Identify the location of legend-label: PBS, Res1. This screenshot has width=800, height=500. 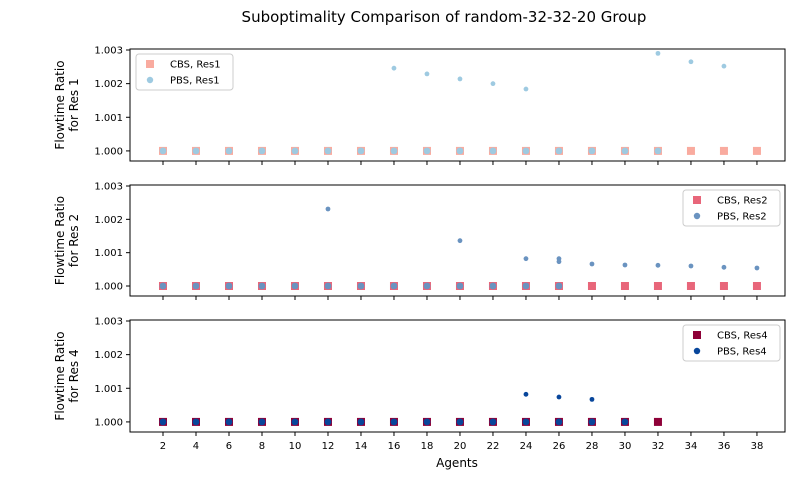
(195, 81).